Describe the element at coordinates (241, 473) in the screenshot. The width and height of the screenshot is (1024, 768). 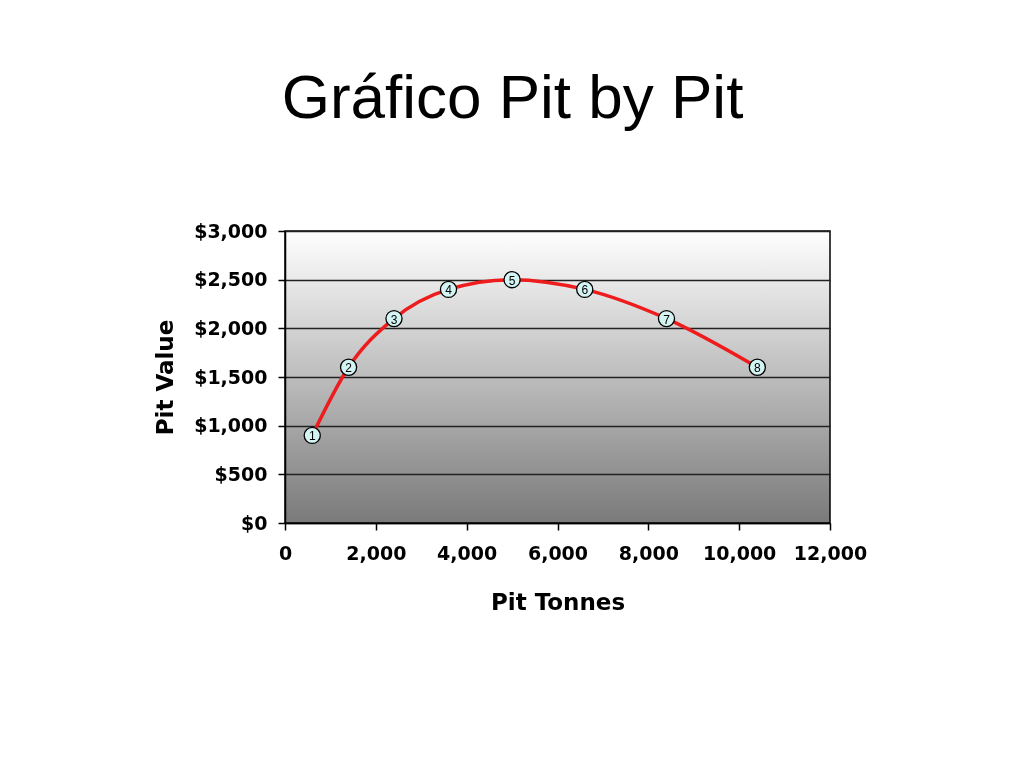
I see `y-tick-label: $500` at that location.